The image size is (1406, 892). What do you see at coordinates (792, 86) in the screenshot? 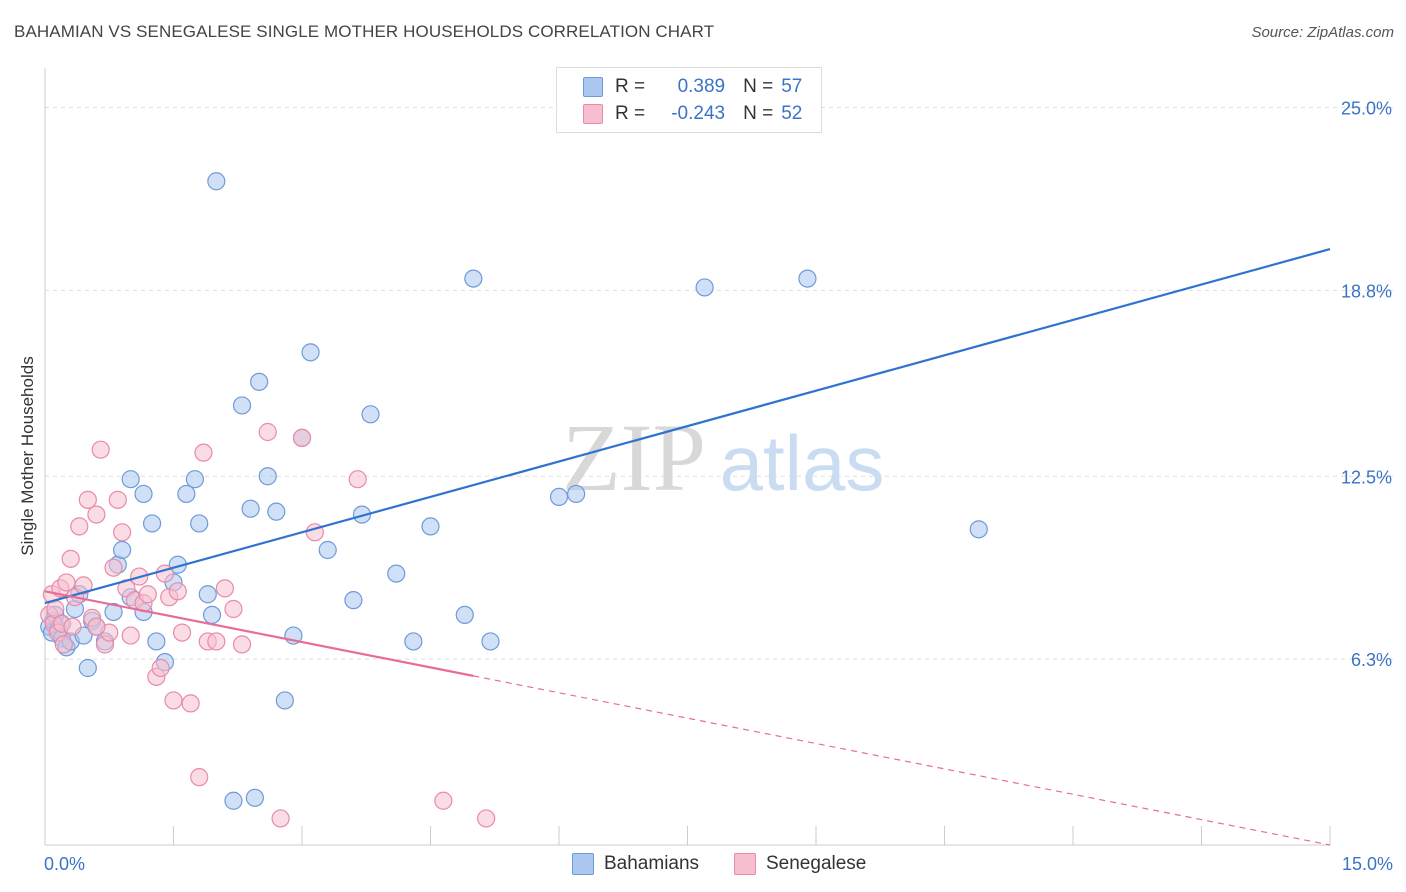
I see `legend-n-value: 57` at bounding box center [792, 86].